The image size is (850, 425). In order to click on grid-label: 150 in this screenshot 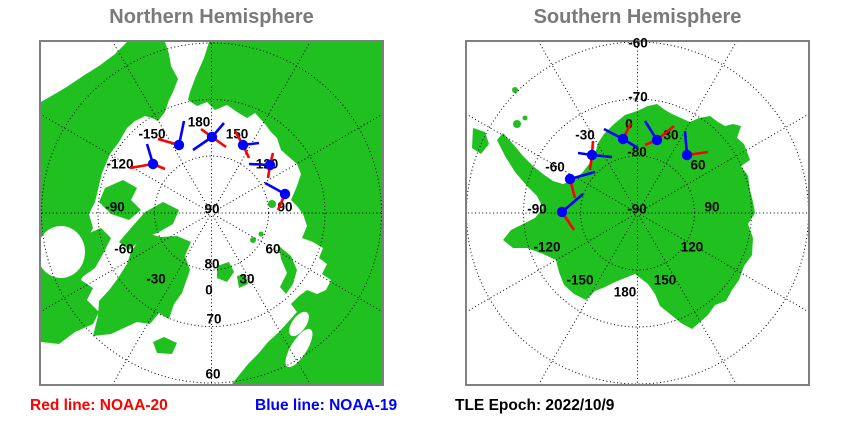, I will do `click(665, 280)`.